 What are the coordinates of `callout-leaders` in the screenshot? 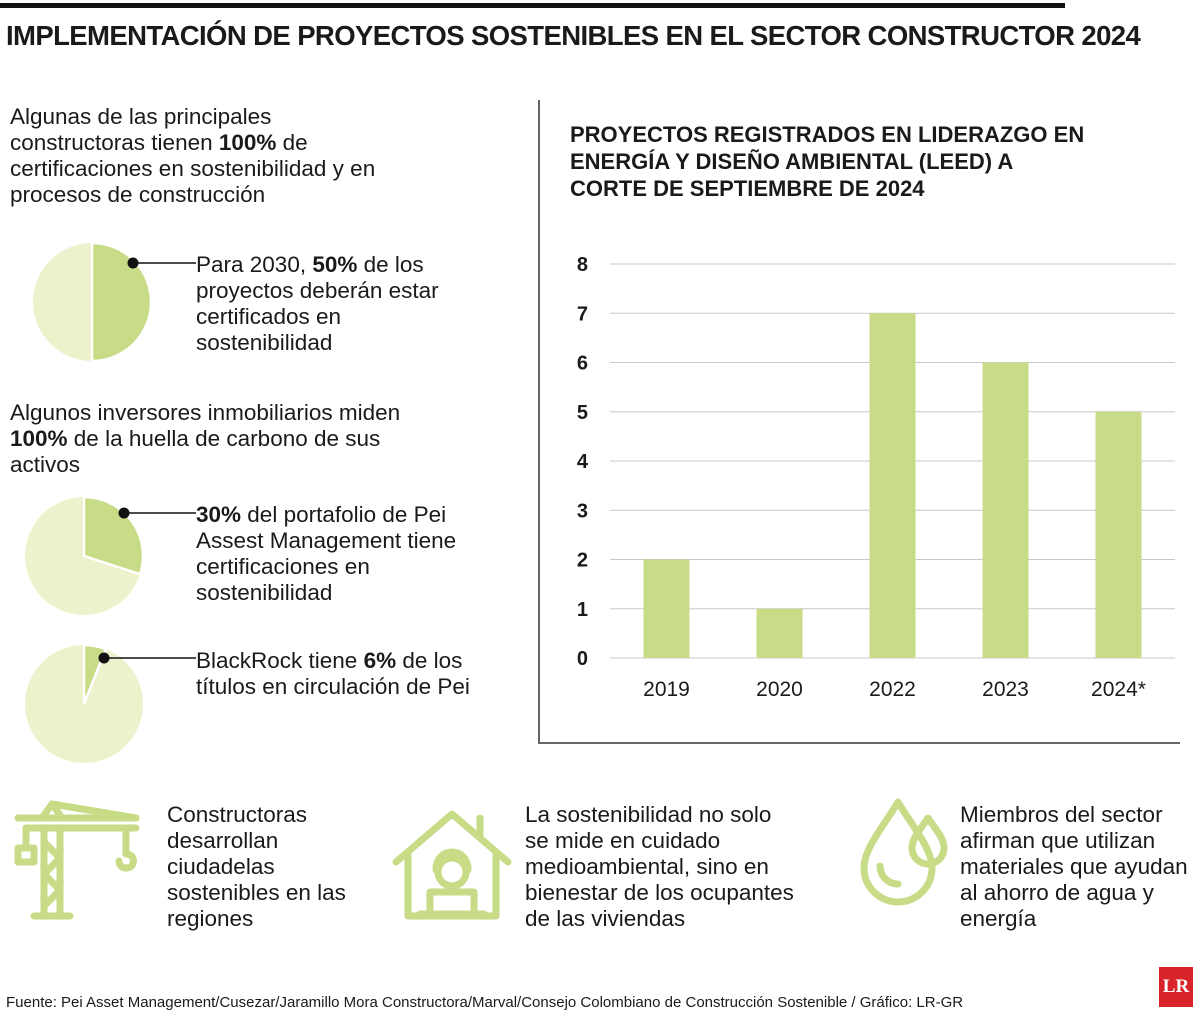 It's located at (147, 460).